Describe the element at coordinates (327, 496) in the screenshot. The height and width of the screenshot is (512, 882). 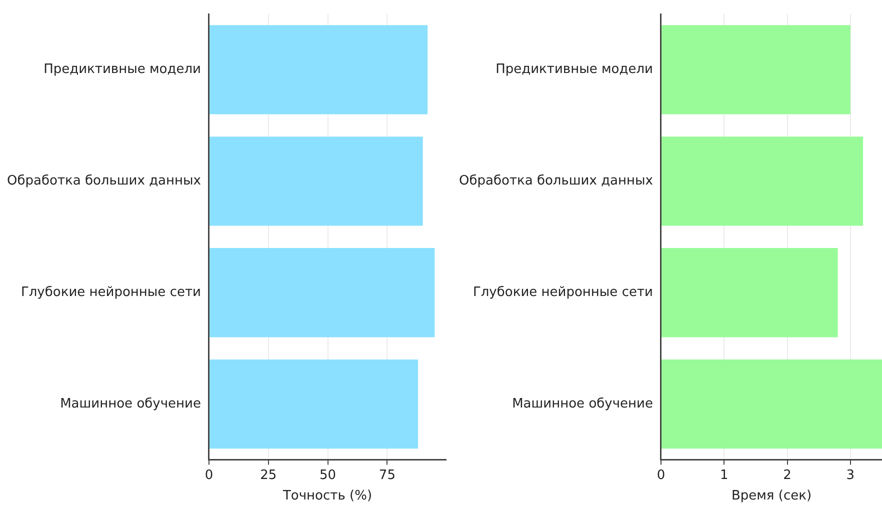
I see `x-axis-title: Точность (%)` at that location.